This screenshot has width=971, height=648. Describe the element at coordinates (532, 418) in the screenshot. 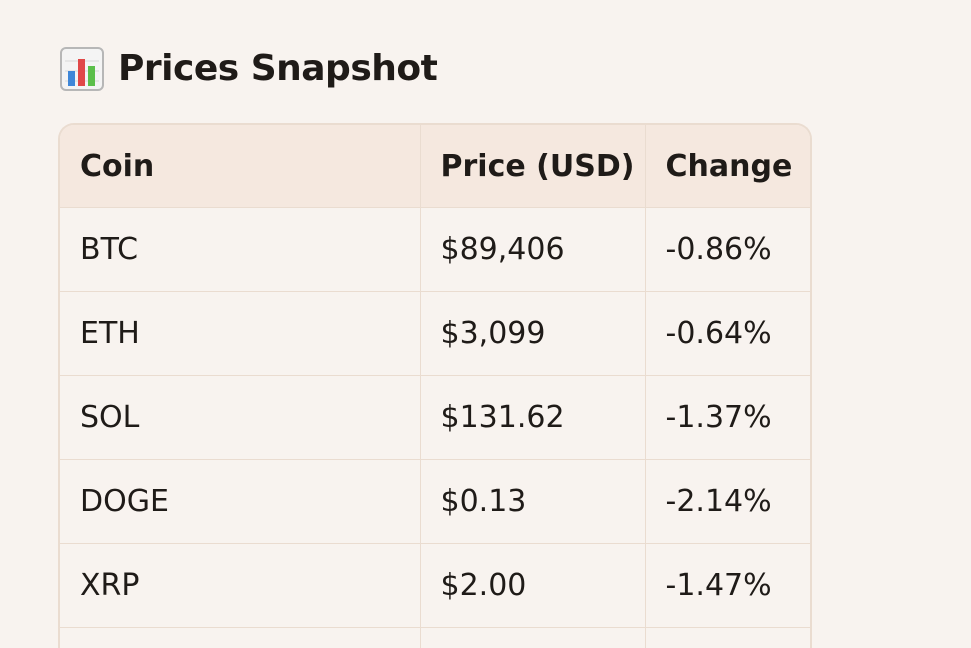

I see `price-cell: $131.62` at that location.